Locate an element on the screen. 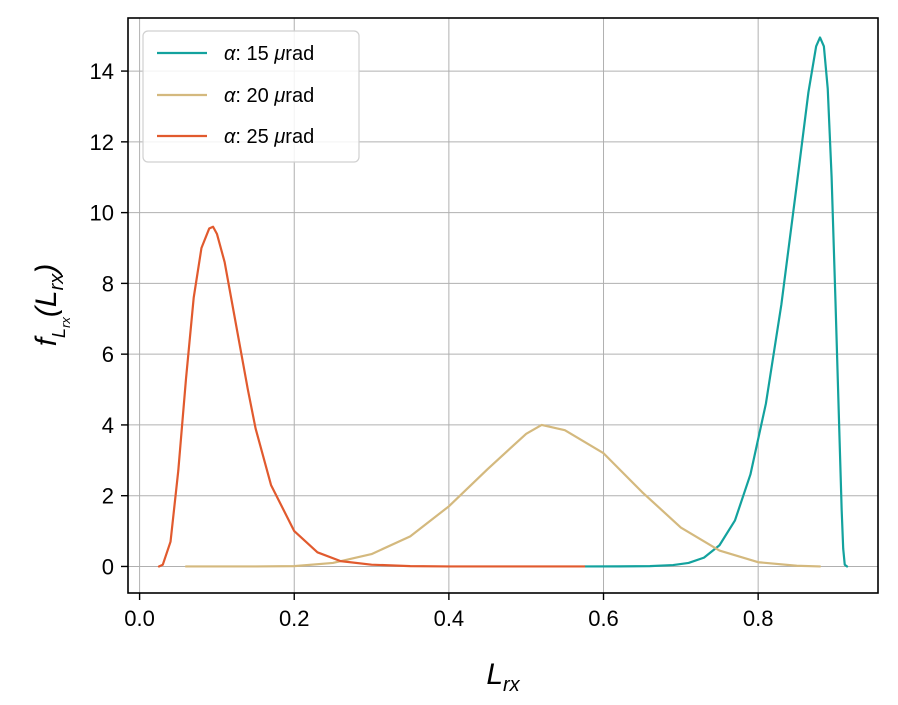 The image size is (898, 705). legend: α: 15 μrad α: 20 μrad α: 25 μrad is located at coordinates (251, 96).